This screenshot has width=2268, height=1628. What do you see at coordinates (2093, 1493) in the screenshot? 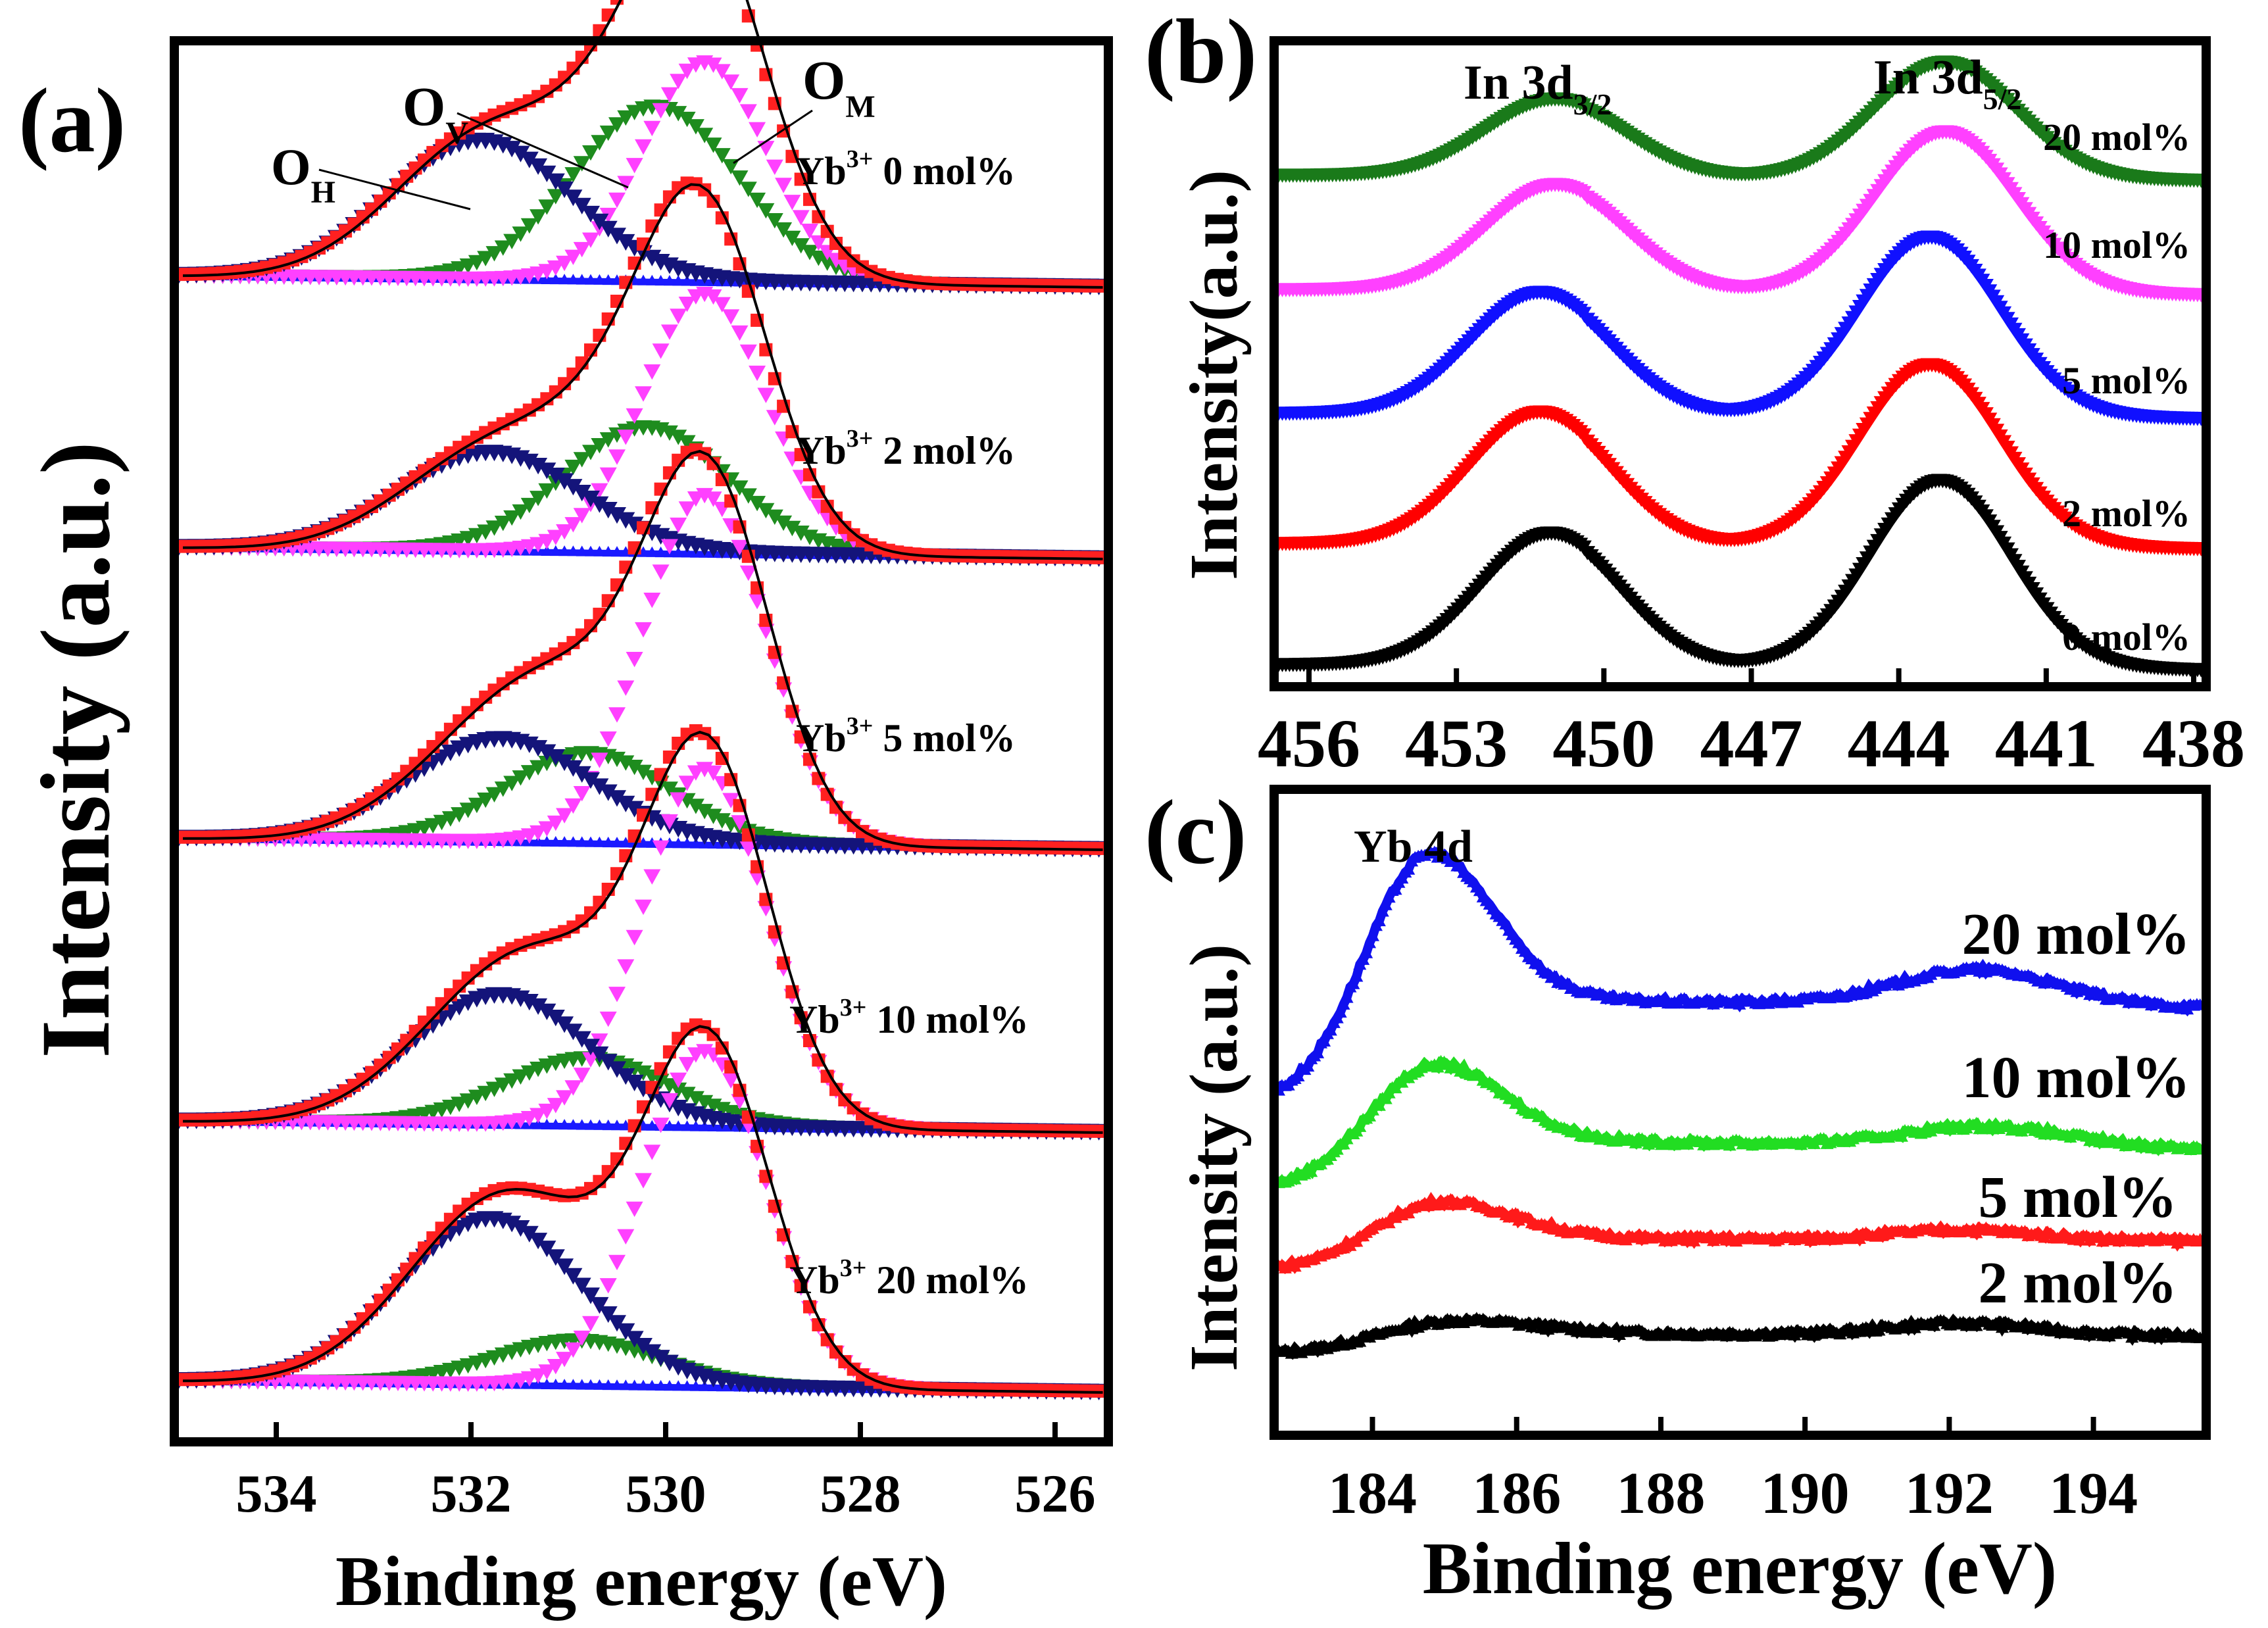
I see `panel-c-tick-label: 194` at bounding box center [2093, 1493].